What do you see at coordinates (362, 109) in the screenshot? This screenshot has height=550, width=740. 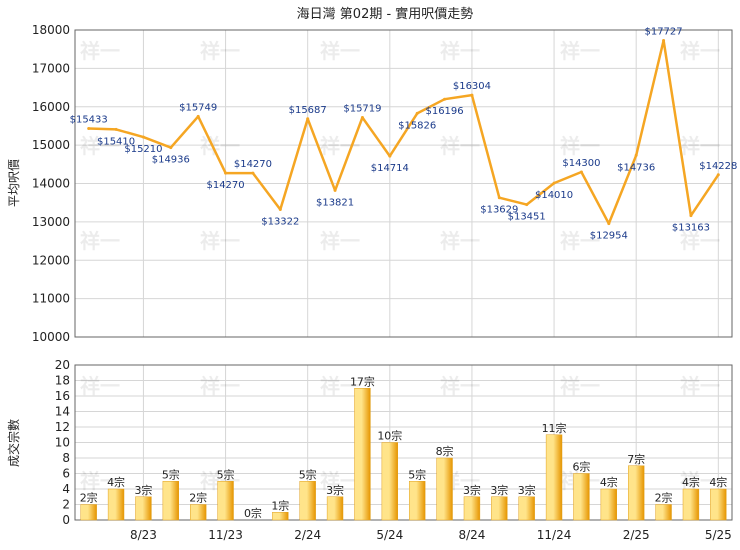 I see `price-data-label: $15719` at bounding box center [362, 109].